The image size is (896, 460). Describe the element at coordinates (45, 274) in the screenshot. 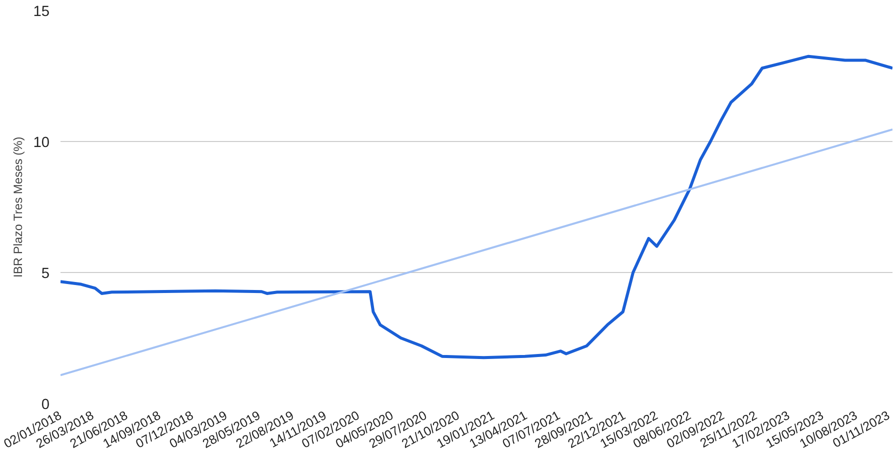

I see `y-tick-label: 5` at that location.